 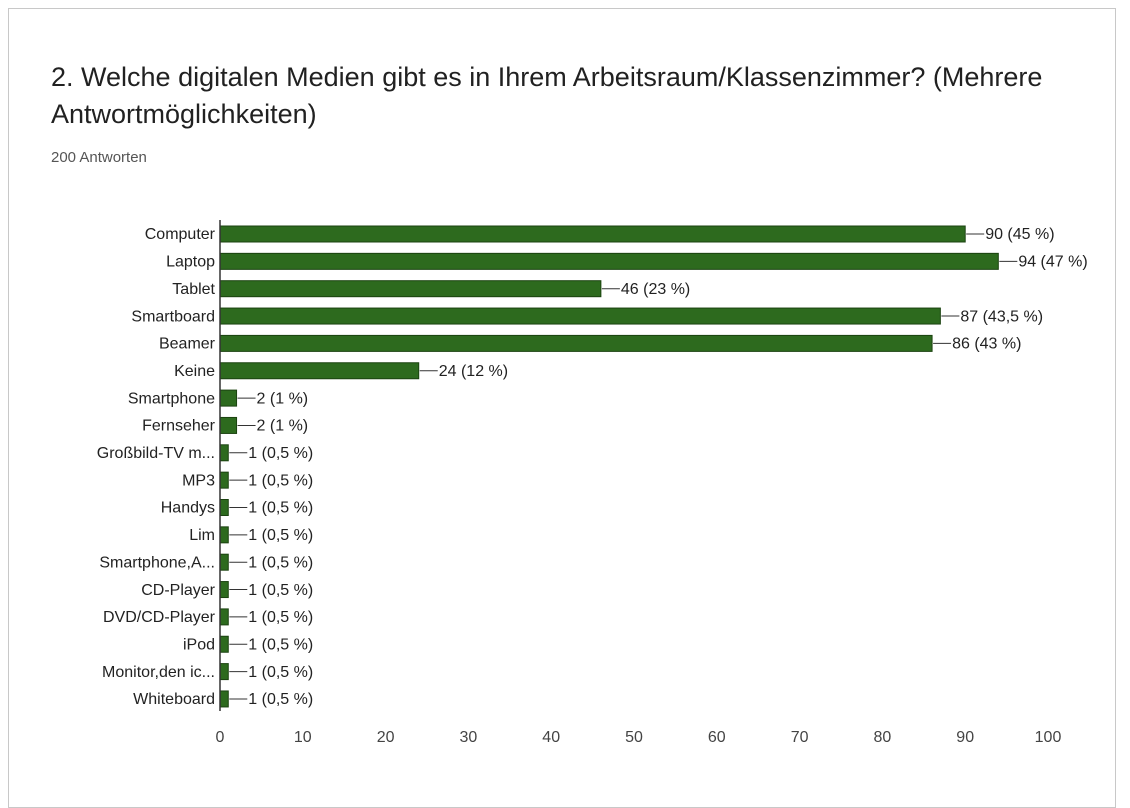 What do you see at coordinates (99, 157) in the screenshot?
I see `chart-subtitle: 200 Antworten` at bounding box center [99, 157].